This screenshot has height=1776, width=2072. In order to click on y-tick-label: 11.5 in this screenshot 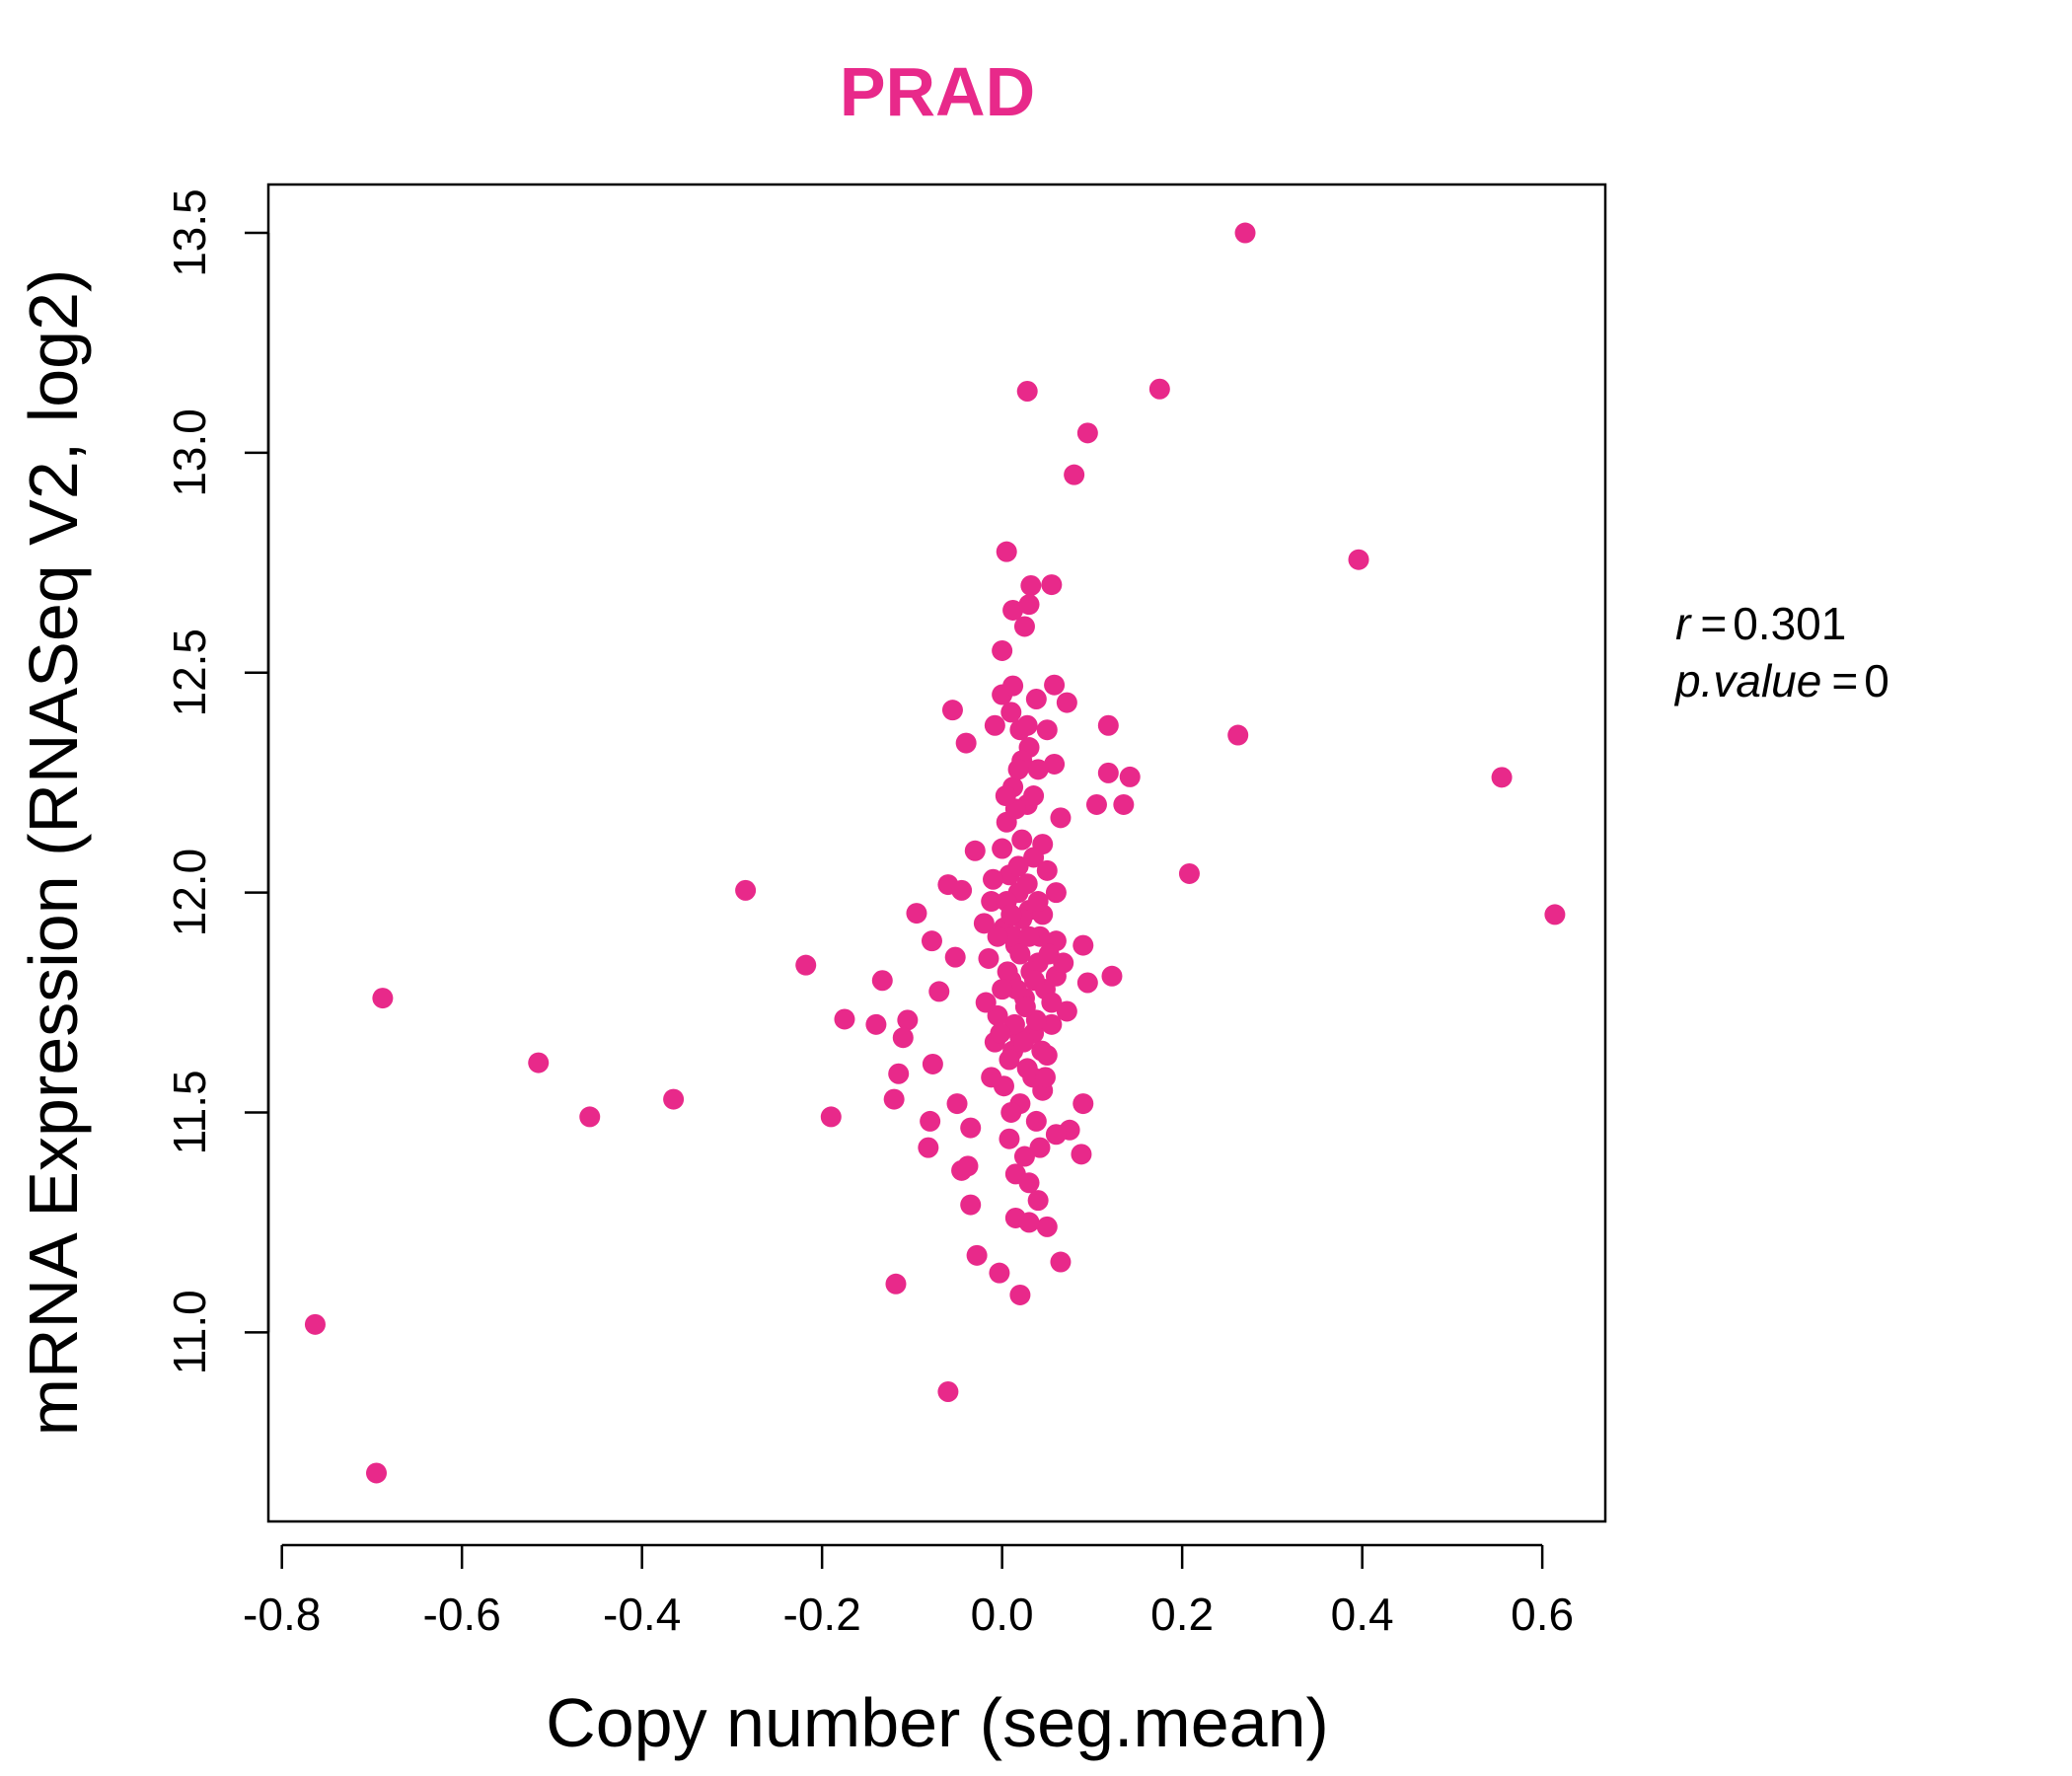, I will do `click(190, 1112)`.